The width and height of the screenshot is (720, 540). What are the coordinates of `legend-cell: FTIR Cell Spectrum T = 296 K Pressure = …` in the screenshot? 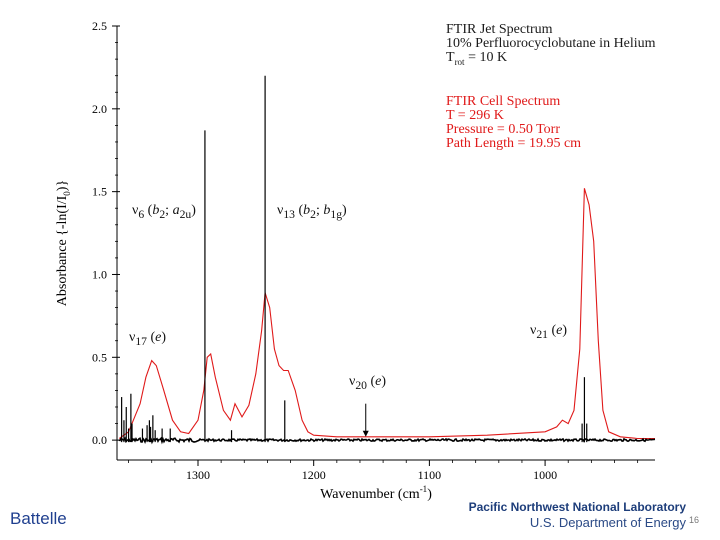 It's located at (513, 123).